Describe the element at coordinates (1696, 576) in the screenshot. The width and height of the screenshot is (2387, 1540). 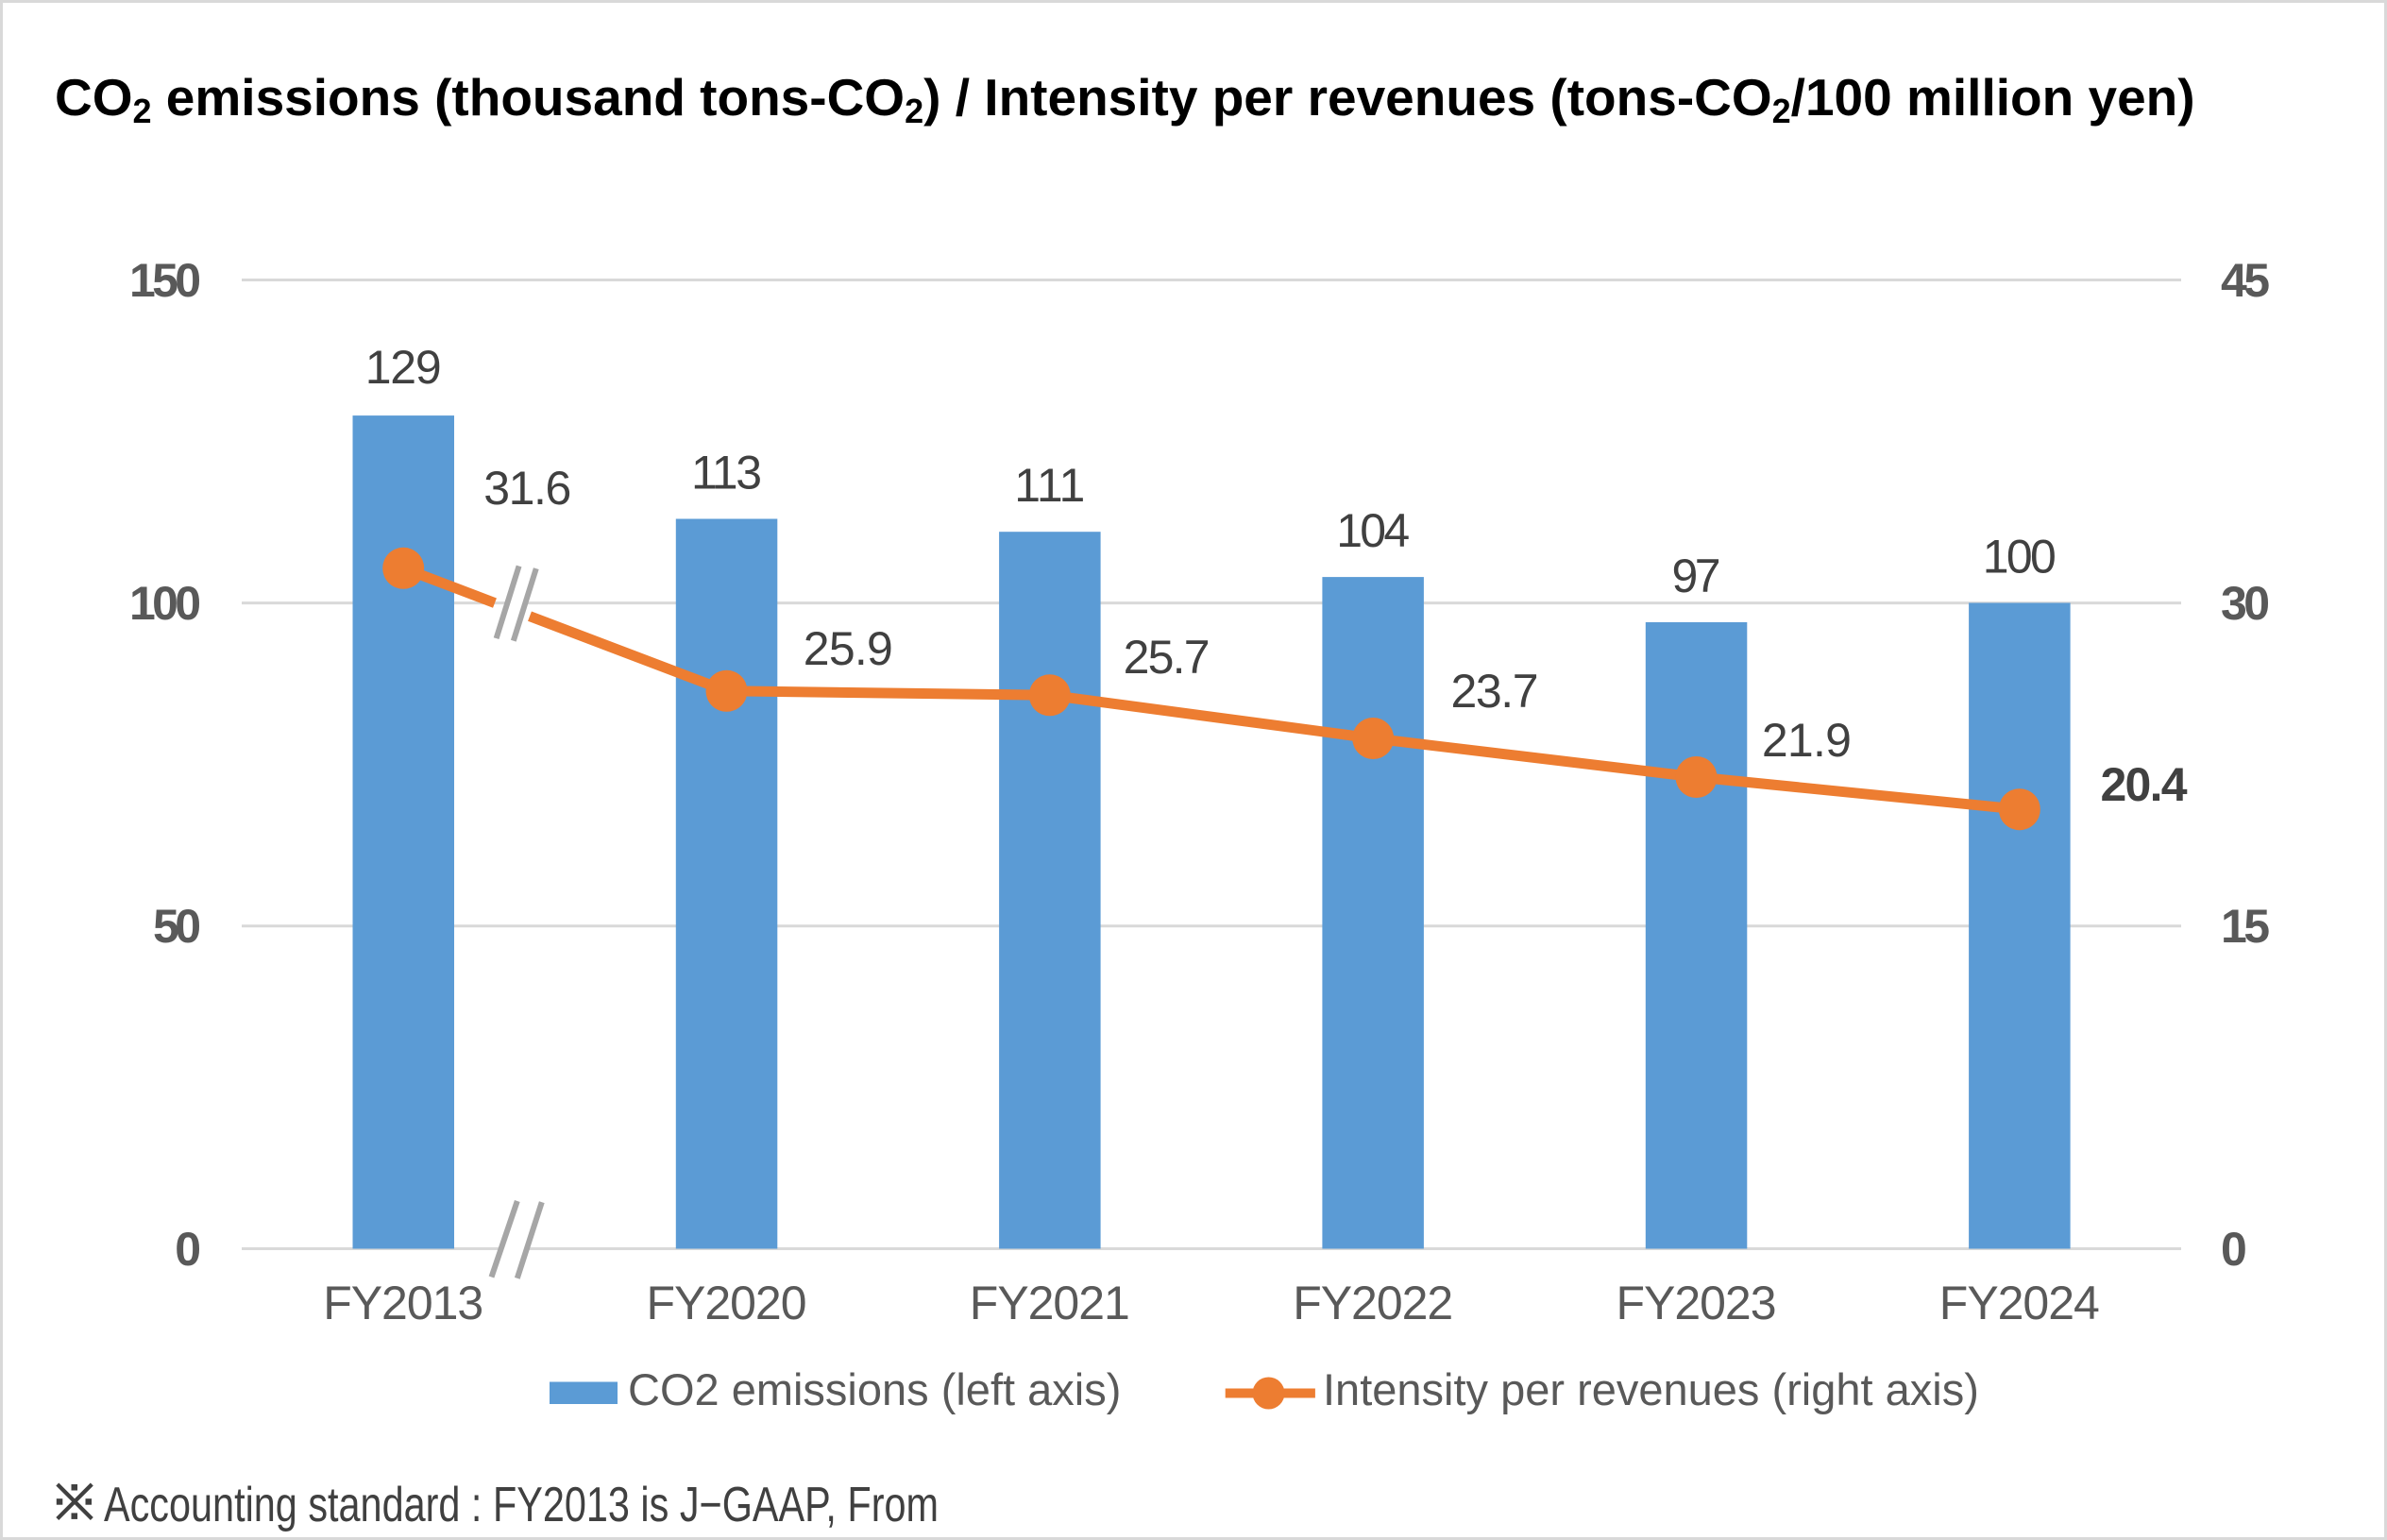
I see `svg-text: 97` at that location.